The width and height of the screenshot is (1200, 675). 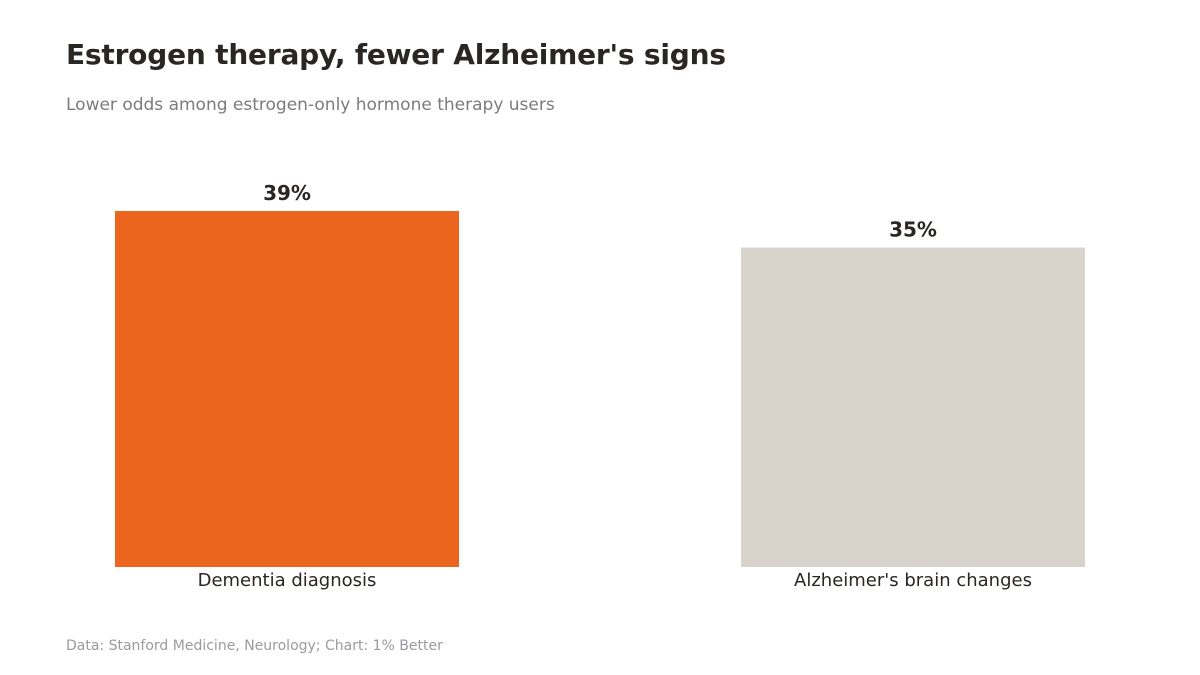 What do you see at coordinates (287, 580) in the screenshot?
I see `category-label-1: Dementia diagnosis` at bounding box center [287, 580].